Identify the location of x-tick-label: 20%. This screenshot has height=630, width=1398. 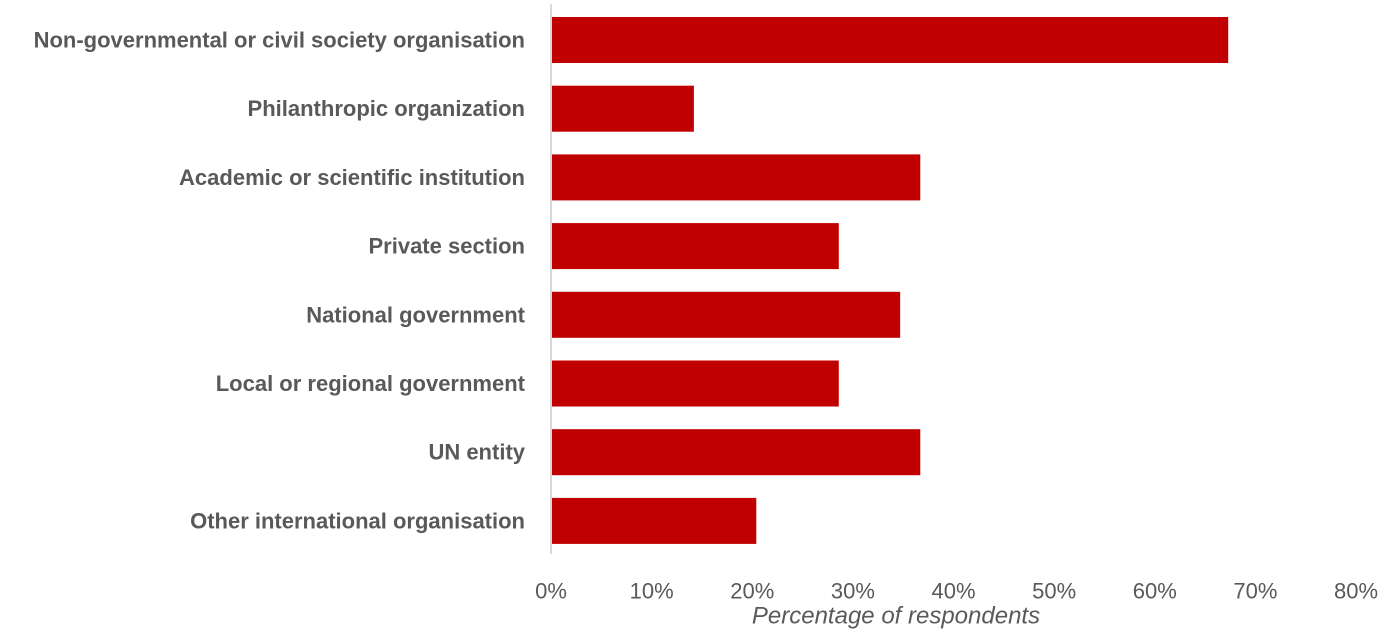
(752, 591).